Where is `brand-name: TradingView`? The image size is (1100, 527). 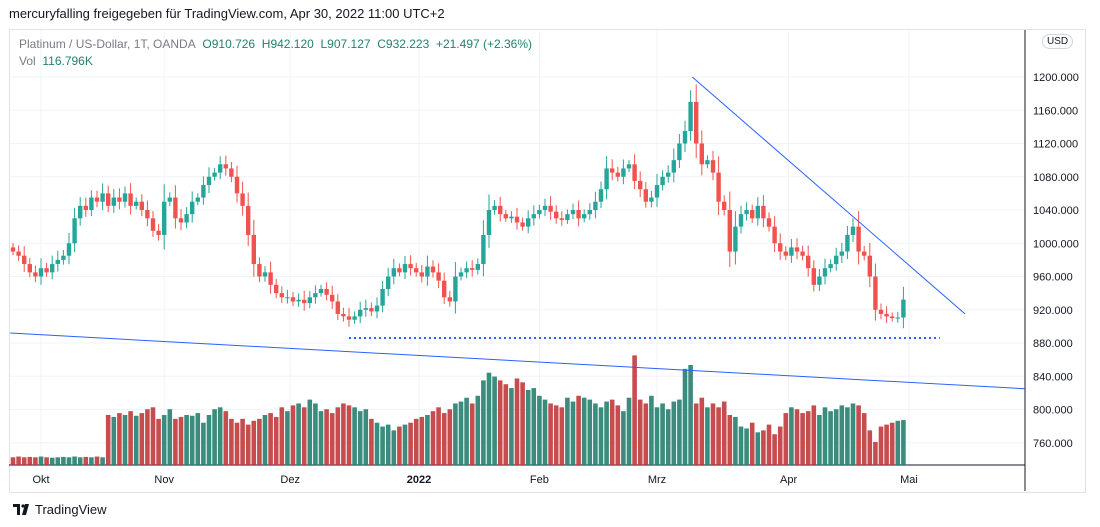 brand-name: TradingView is located at coordinates (71, 509).